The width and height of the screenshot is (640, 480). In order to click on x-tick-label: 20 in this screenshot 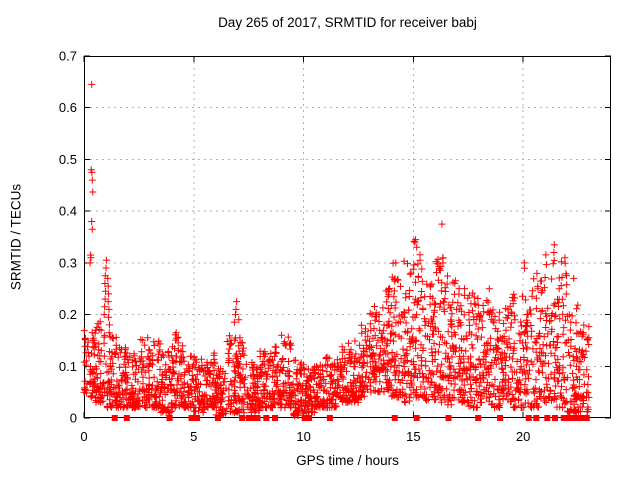, I will do `click(523, 436)`.